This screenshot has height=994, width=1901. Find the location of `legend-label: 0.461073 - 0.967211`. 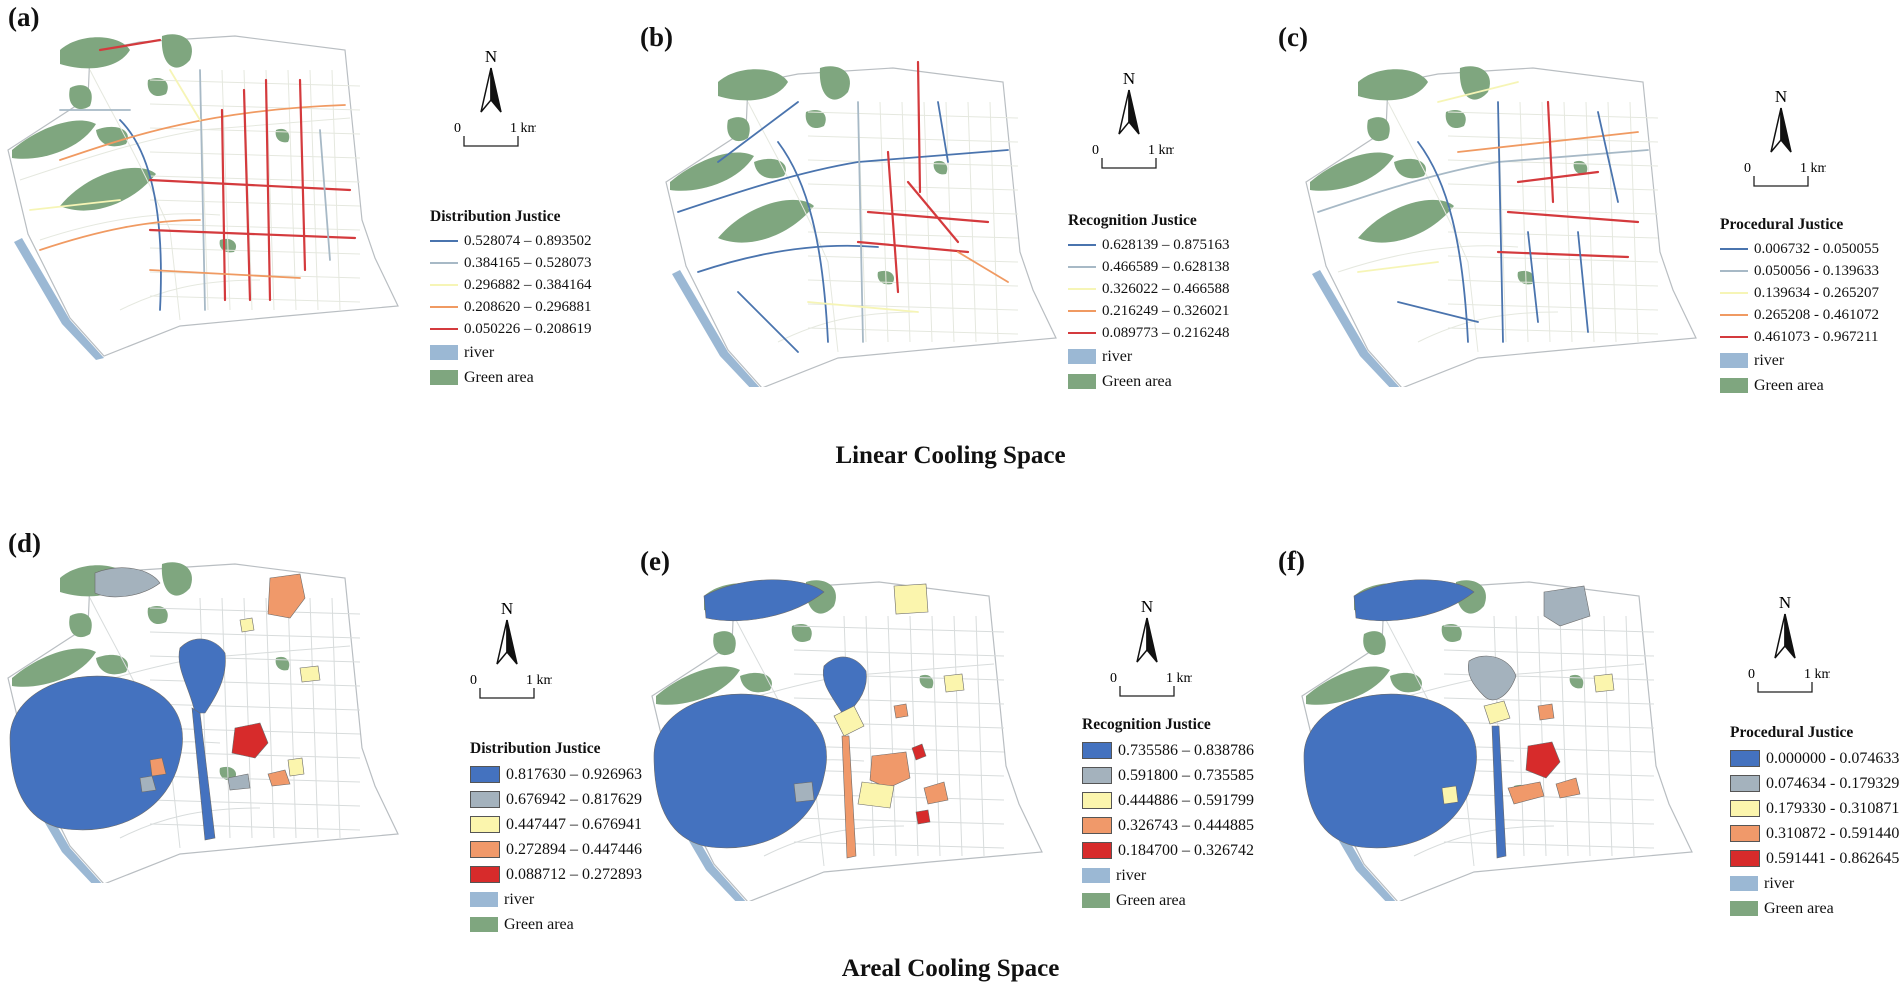

legend-label: 0.461073 - 0.967211 is located at coordinates (1816, 336).